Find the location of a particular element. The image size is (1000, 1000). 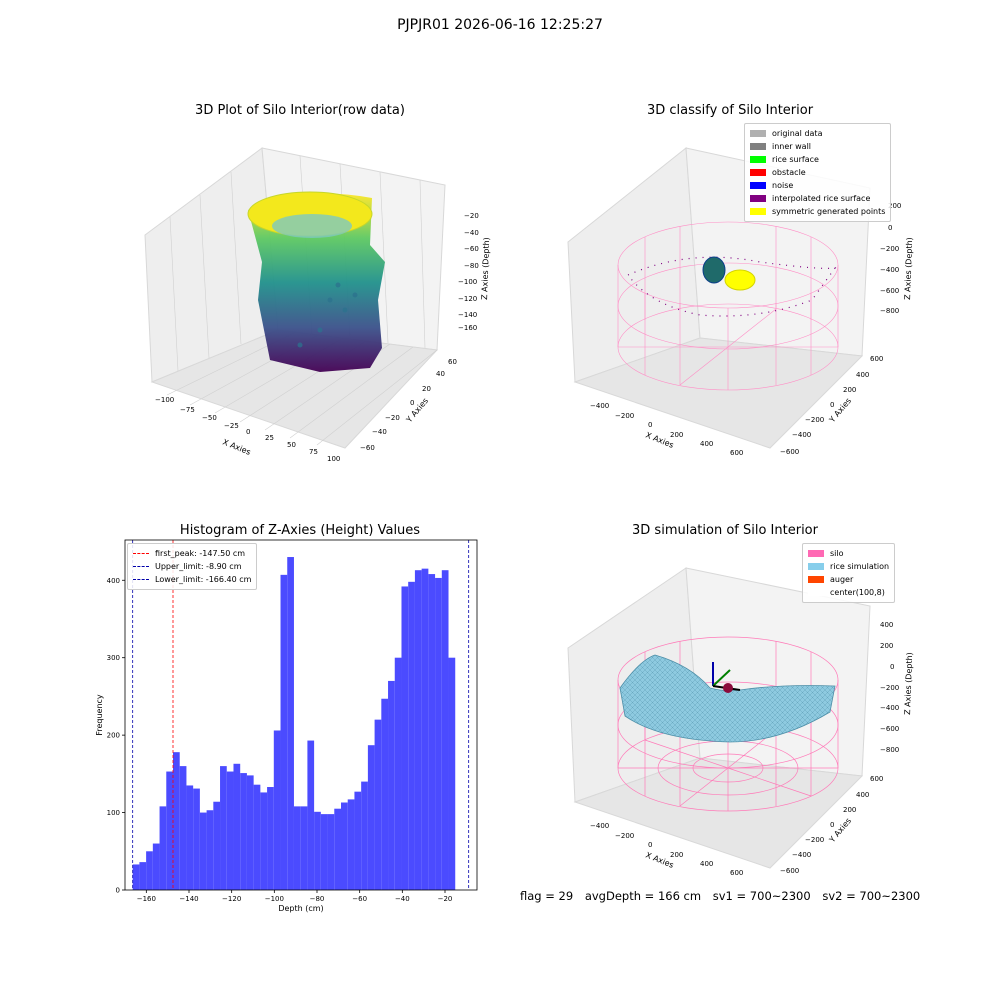

legend-label: inner wall is located at coordinates (792, 146).